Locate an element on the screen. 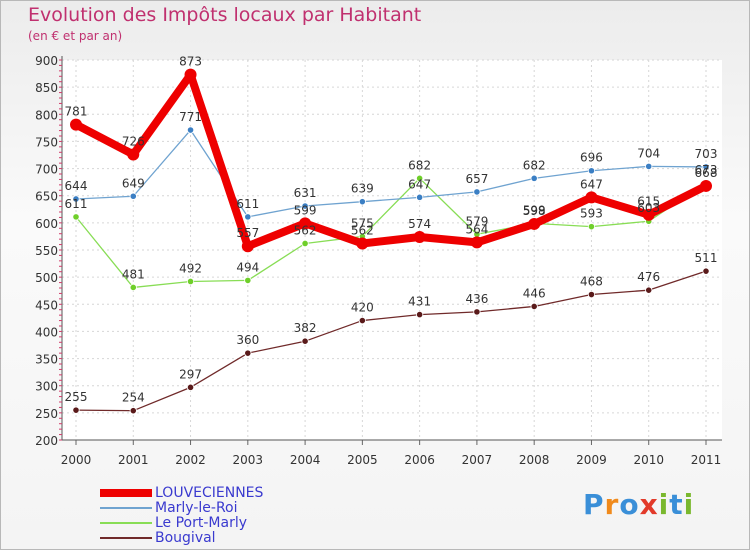 The width and height of the screenshot is (750, 550). data-label-marly-le-roi: 682 is located at coordinates (534, 165).